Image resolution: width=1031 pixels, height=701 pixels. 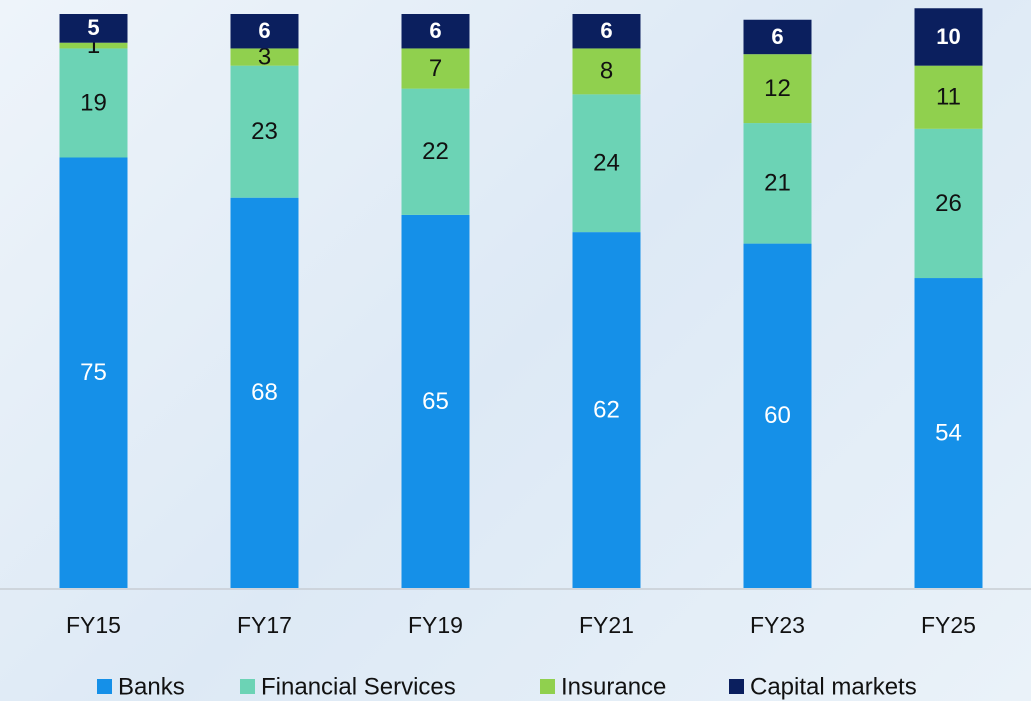 I want to click on legend-label: Banks, so click(x=151, y=686).